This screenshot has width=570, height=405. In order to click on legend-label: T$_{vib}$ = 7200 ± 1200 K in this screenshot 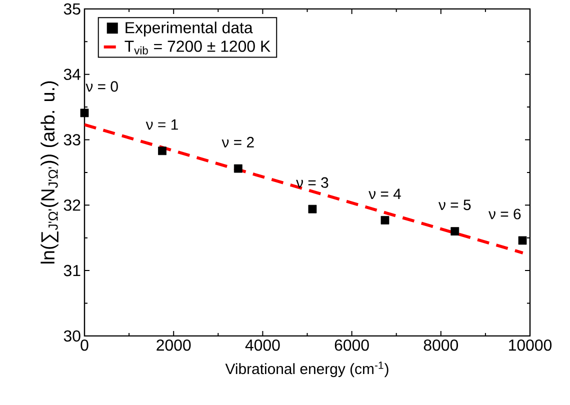, I will do `click(197, 47)`.